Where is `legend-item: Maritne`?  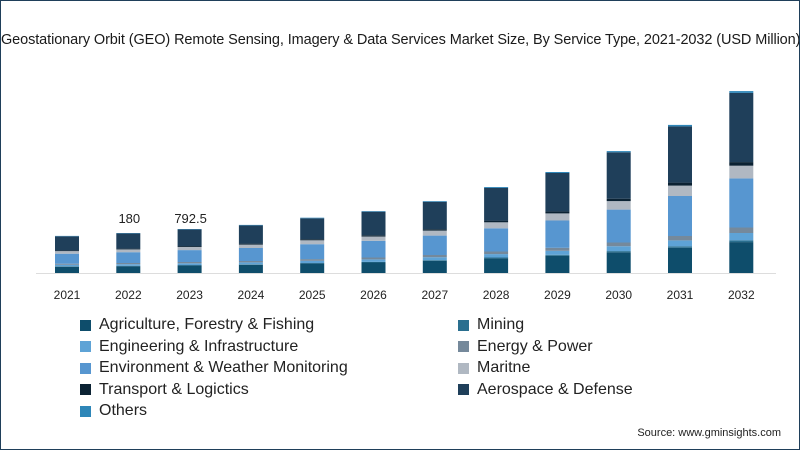
legend-item: Maritne is located at coordinates (494, 368).